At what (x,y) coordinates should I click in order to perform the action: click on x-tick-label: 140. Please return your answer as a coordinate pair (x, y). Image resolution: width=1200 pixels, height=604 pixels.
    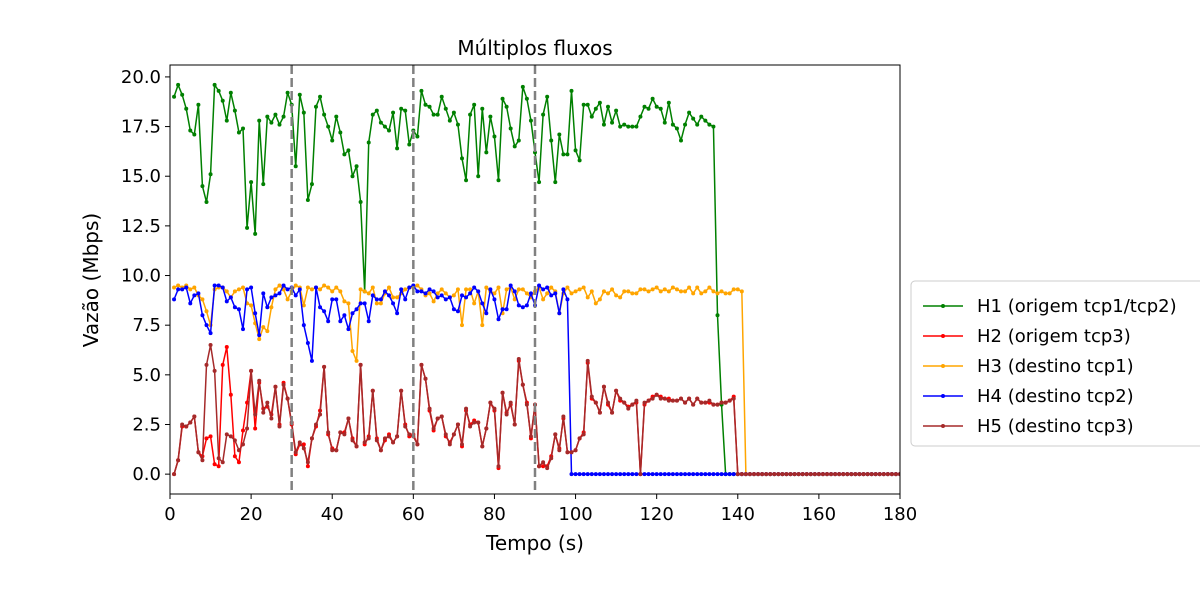
    Looking at the image, I should click on (738, 514).